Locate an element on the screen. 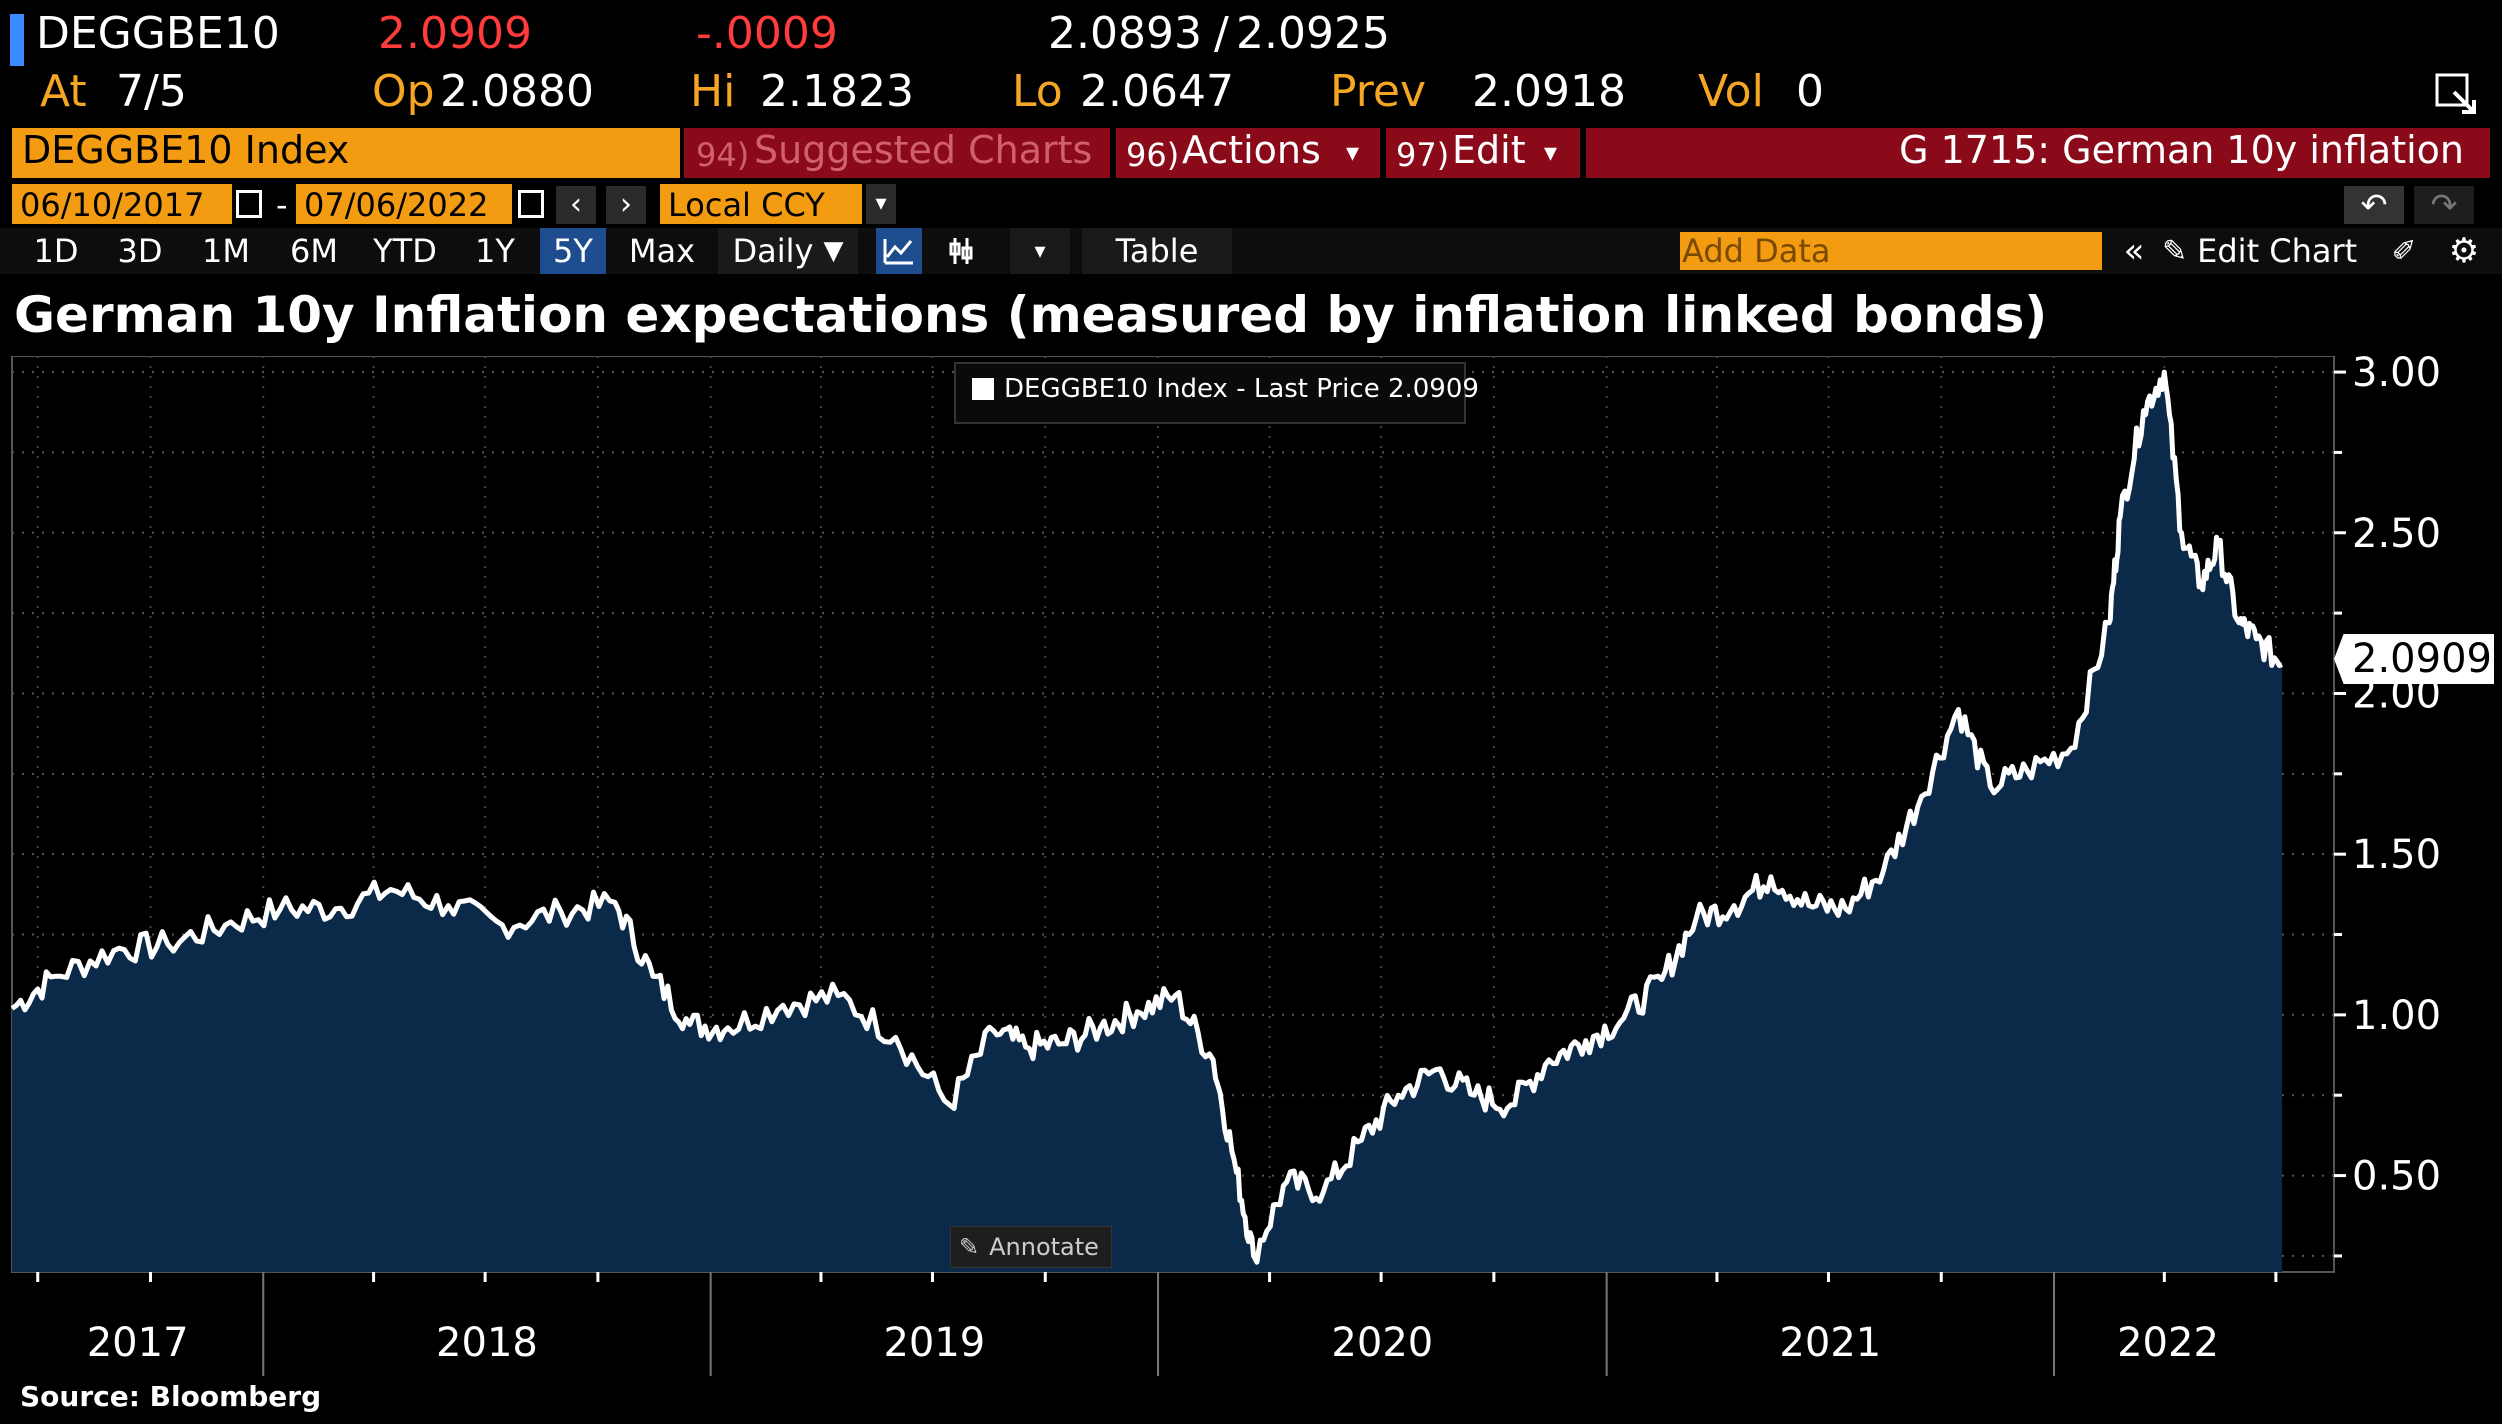 The image size is (2502, 1424). table-label: Table is located at coordinates (1157, 251).